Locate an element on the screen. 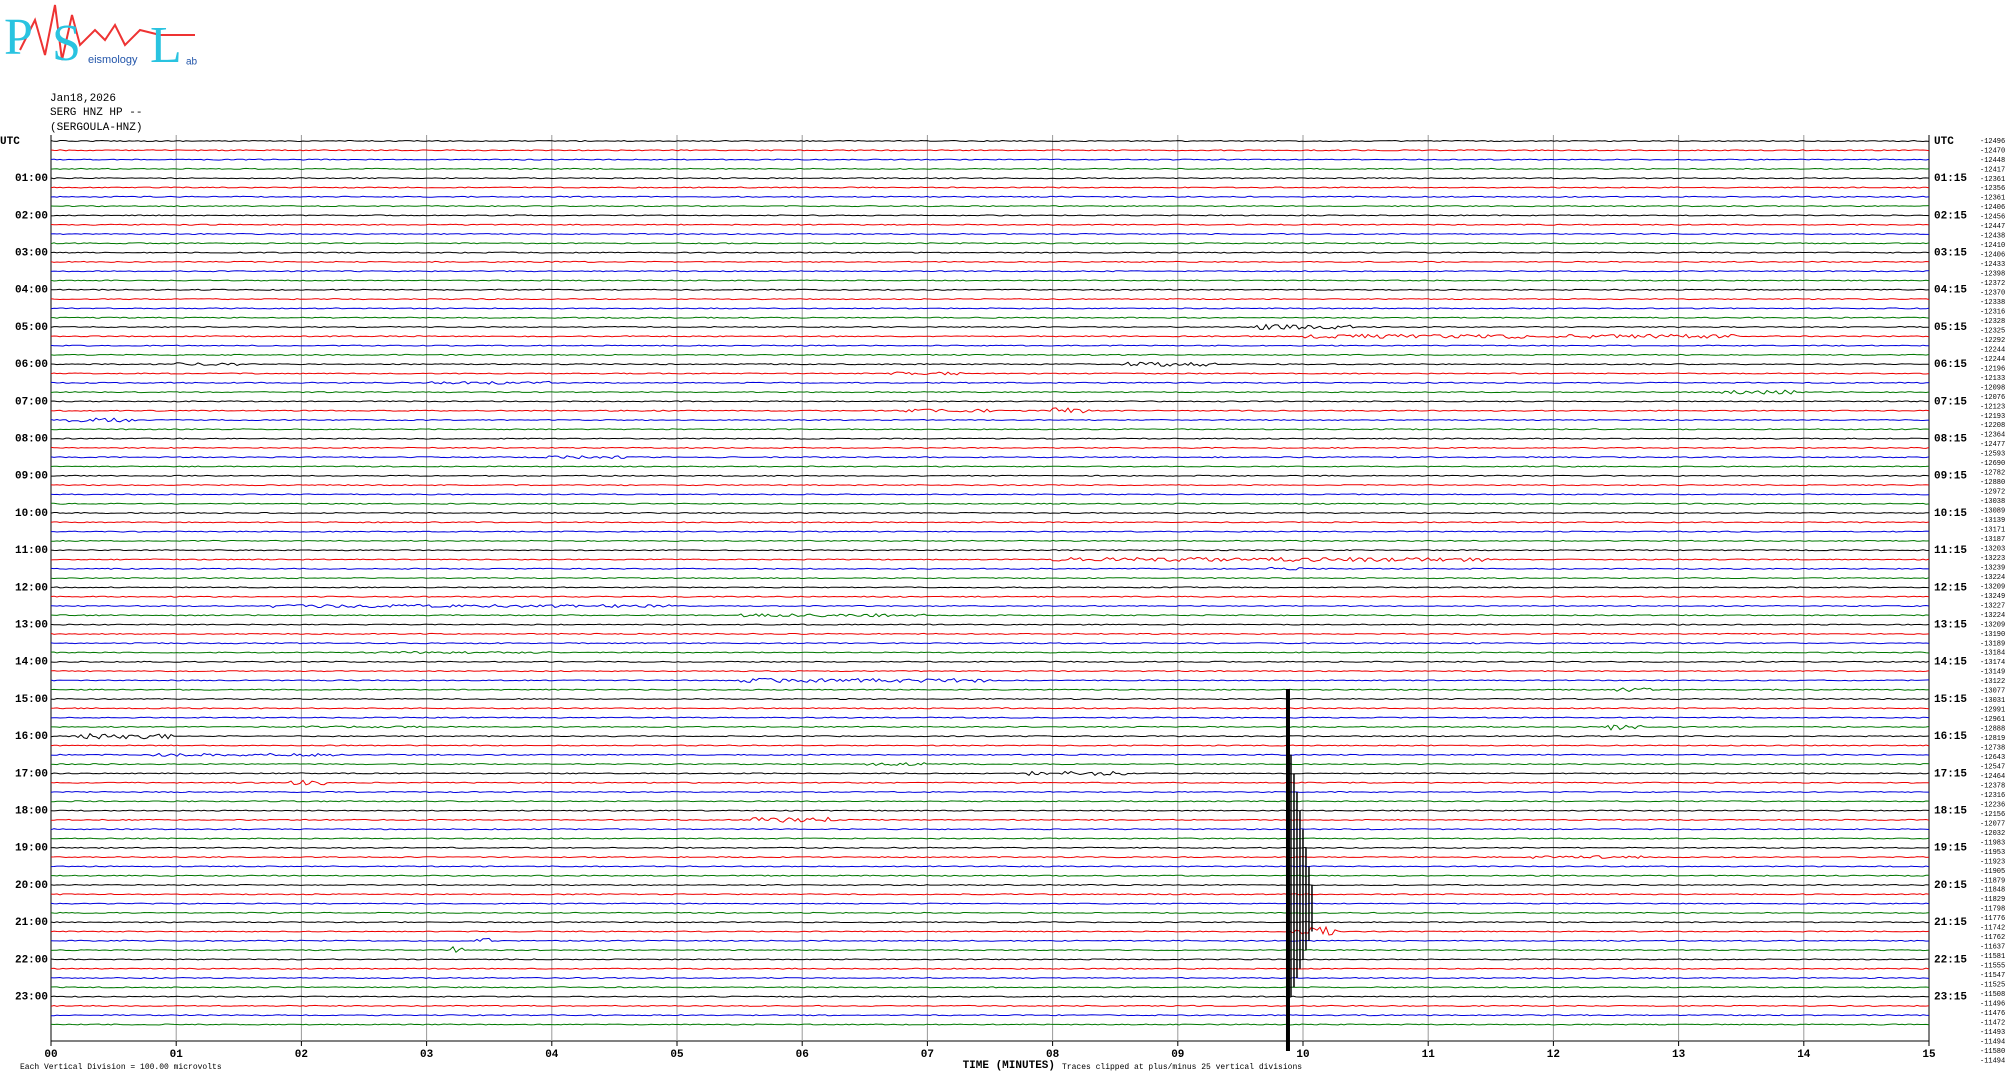  offset-label: -11776 is located at coordinates (1992, 919).